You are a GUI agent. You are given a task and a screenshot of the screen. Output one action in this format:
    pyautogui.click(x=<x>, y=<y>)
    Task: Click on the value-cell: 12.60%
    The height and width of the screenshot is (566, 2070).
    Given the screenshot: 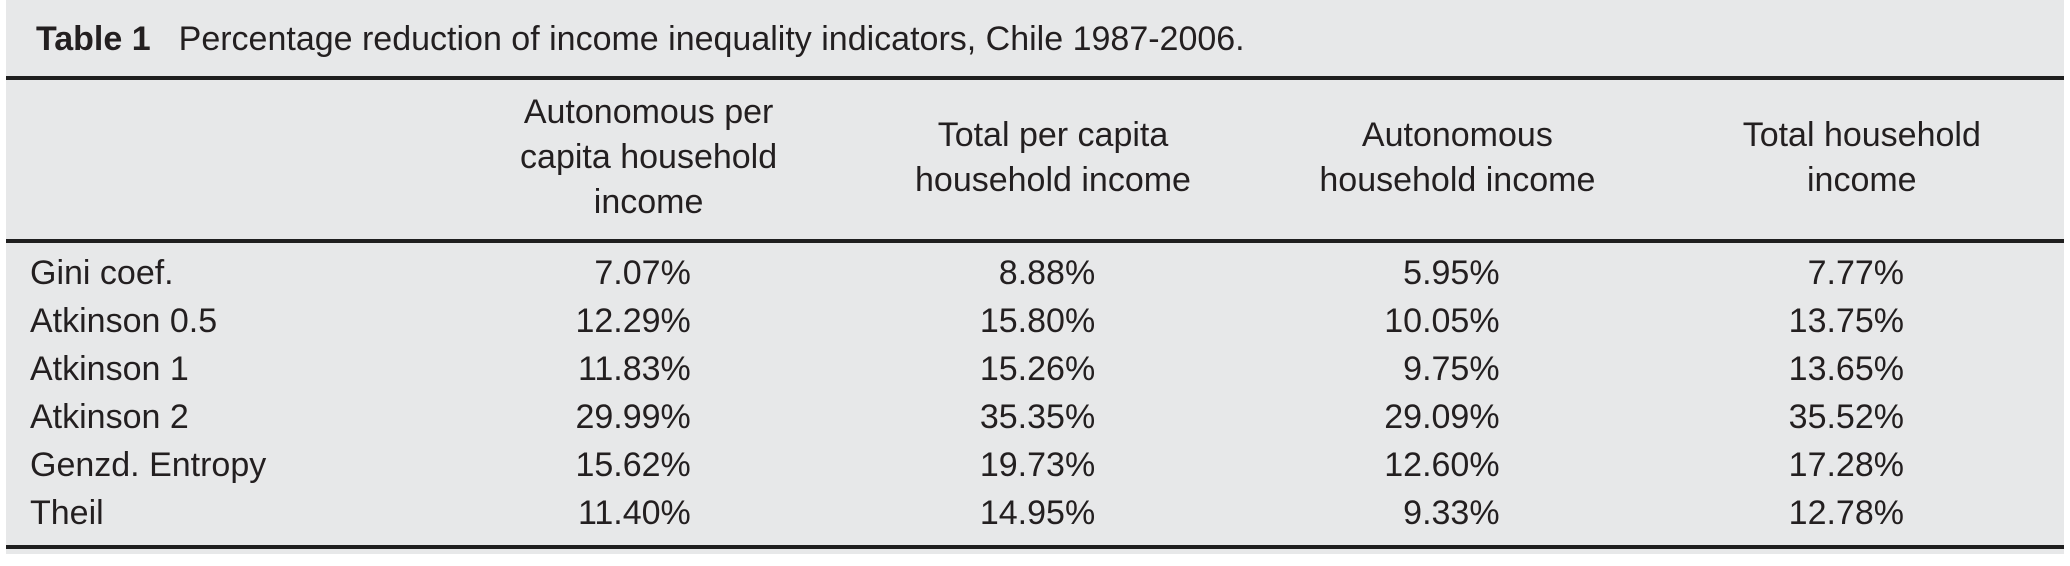 What is the action you would take?
    pyautogui.click(x=1442, y=465)
    